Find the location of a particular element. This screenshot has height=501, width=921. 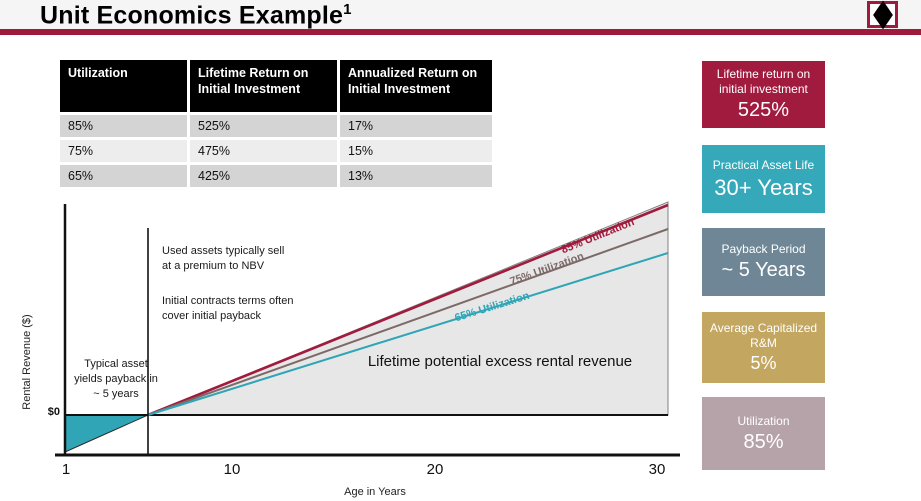

title-divider is located at coordinates (460, 32).